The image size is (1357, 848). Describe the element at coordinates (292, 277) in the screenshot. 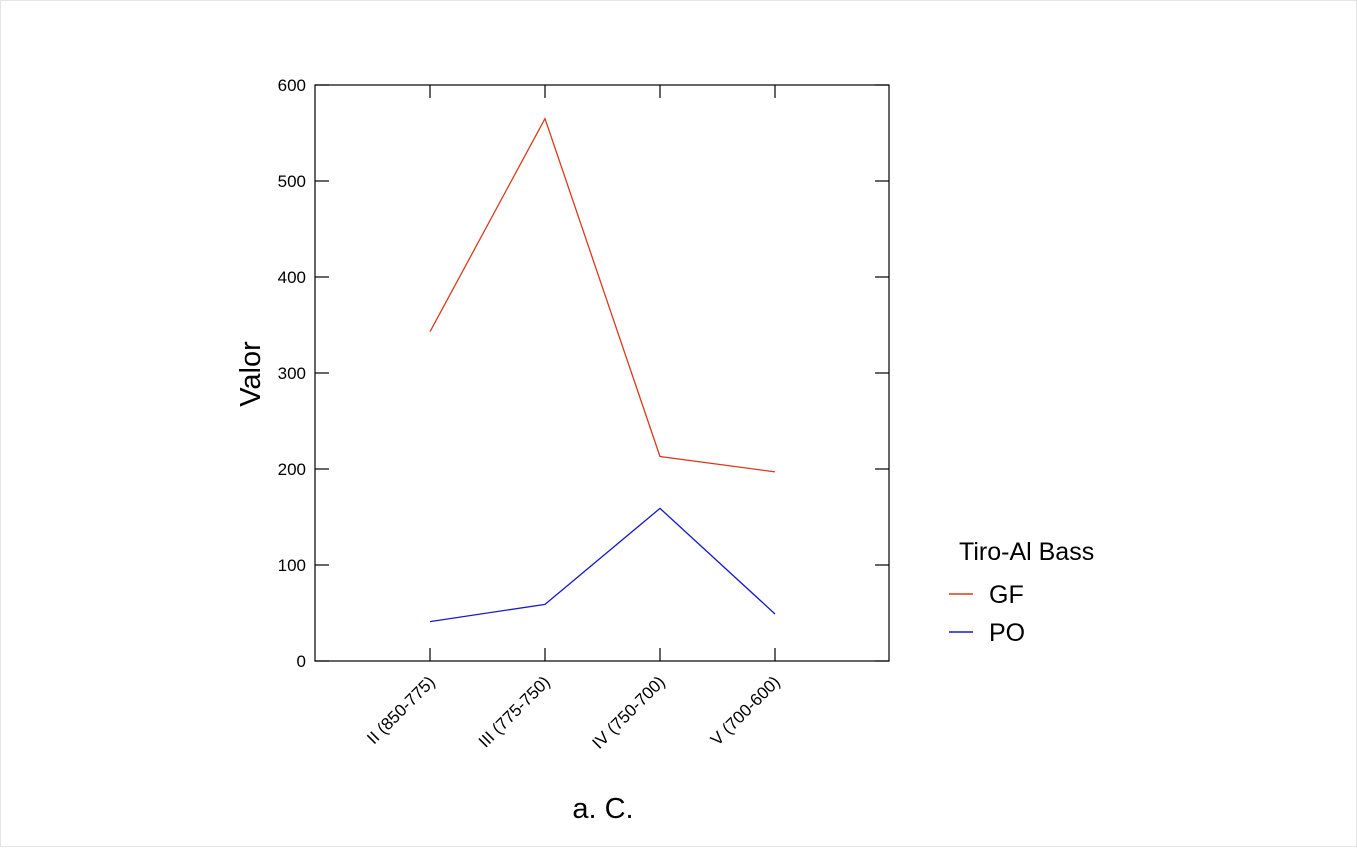

I see `y-tick-label: 400` at that location.